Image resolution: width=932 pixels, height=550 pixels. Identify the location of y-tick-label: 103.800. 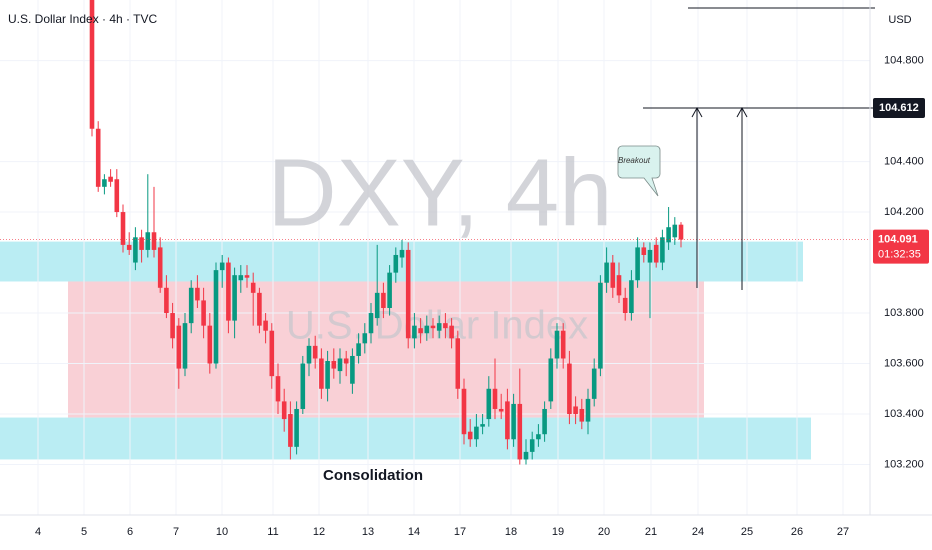
(904, 313).